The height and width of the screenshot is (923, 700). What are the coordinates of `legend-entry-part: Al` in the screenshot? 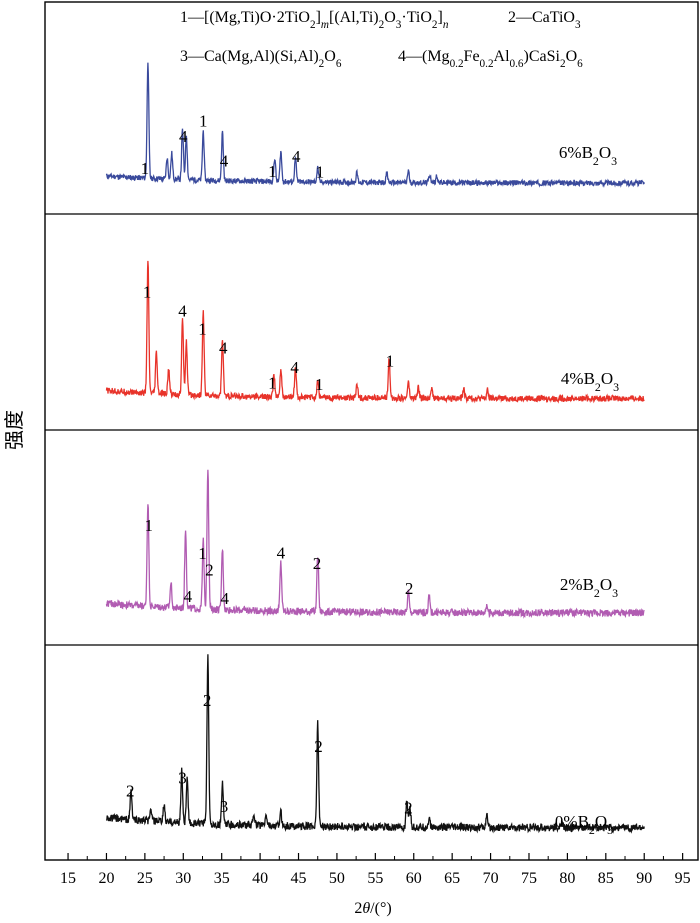 It's located at (502, 56).